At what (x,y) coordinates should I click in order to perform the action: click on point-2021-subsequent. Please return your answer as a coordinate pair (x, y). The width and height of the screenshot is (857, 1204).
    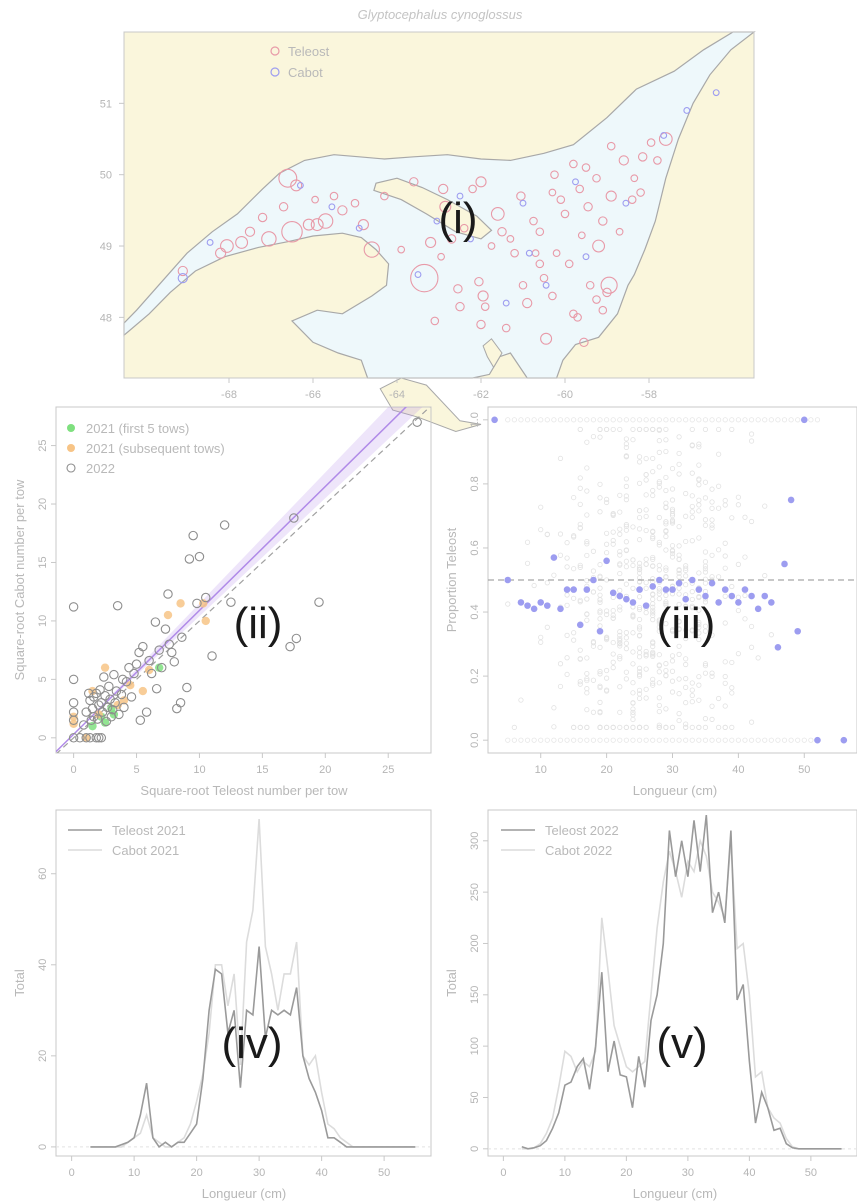
    Looking at the image, I should click on (143, 691).